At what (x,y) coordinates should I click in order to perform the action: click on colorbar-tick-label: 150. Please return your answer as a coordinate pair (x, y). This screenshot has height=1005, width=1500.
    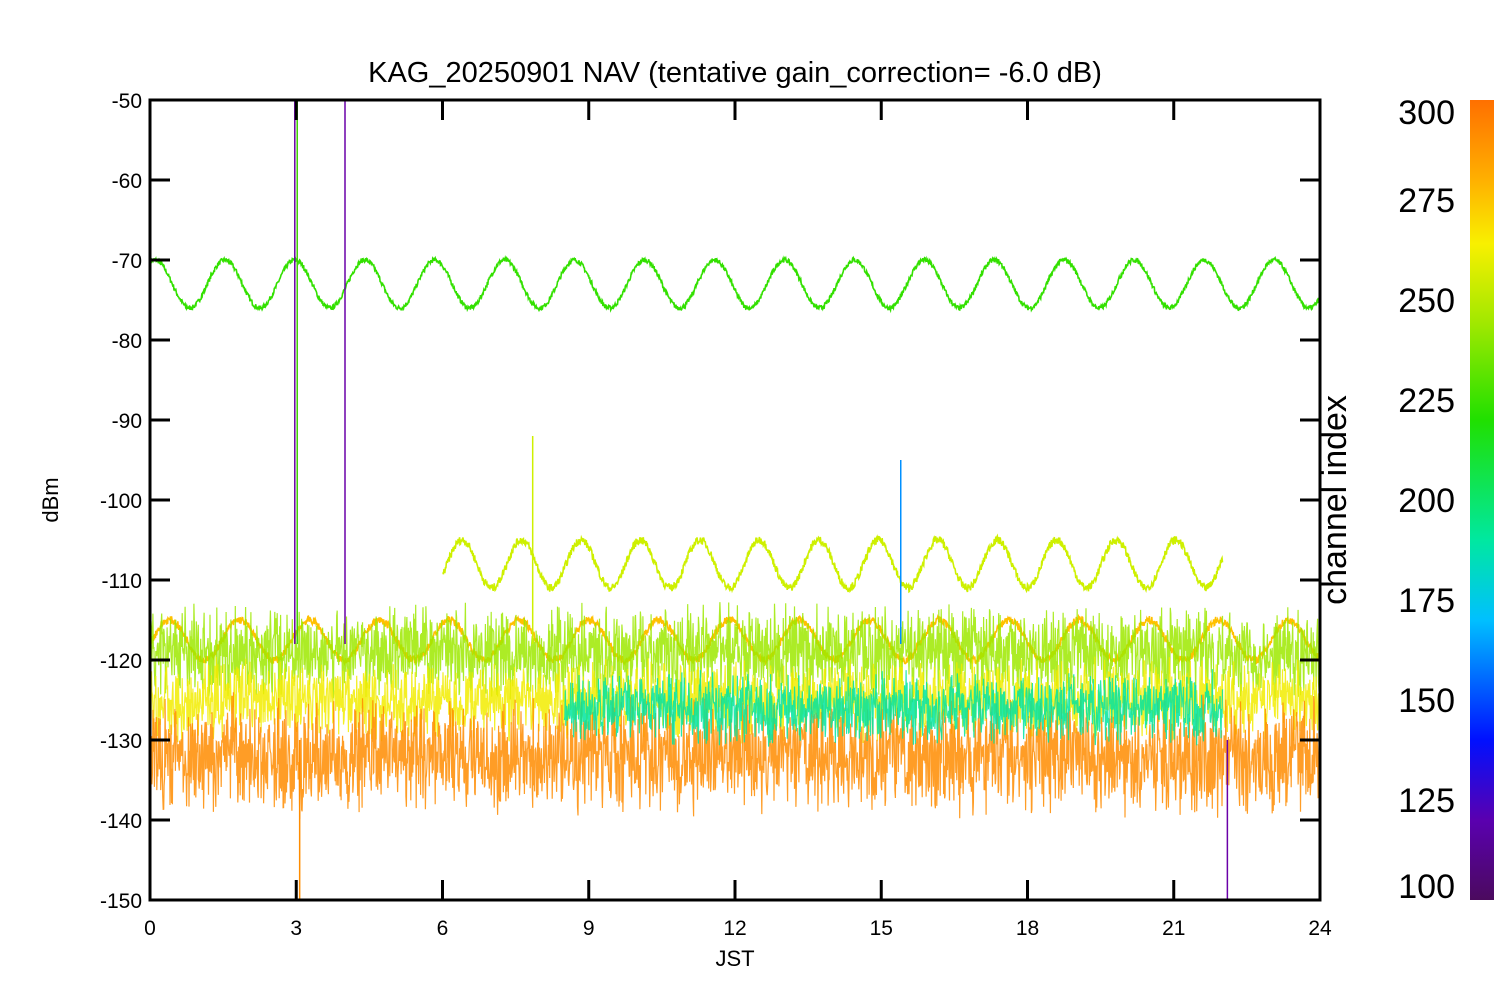
    Looking at the image, I should click on (1426, 701).